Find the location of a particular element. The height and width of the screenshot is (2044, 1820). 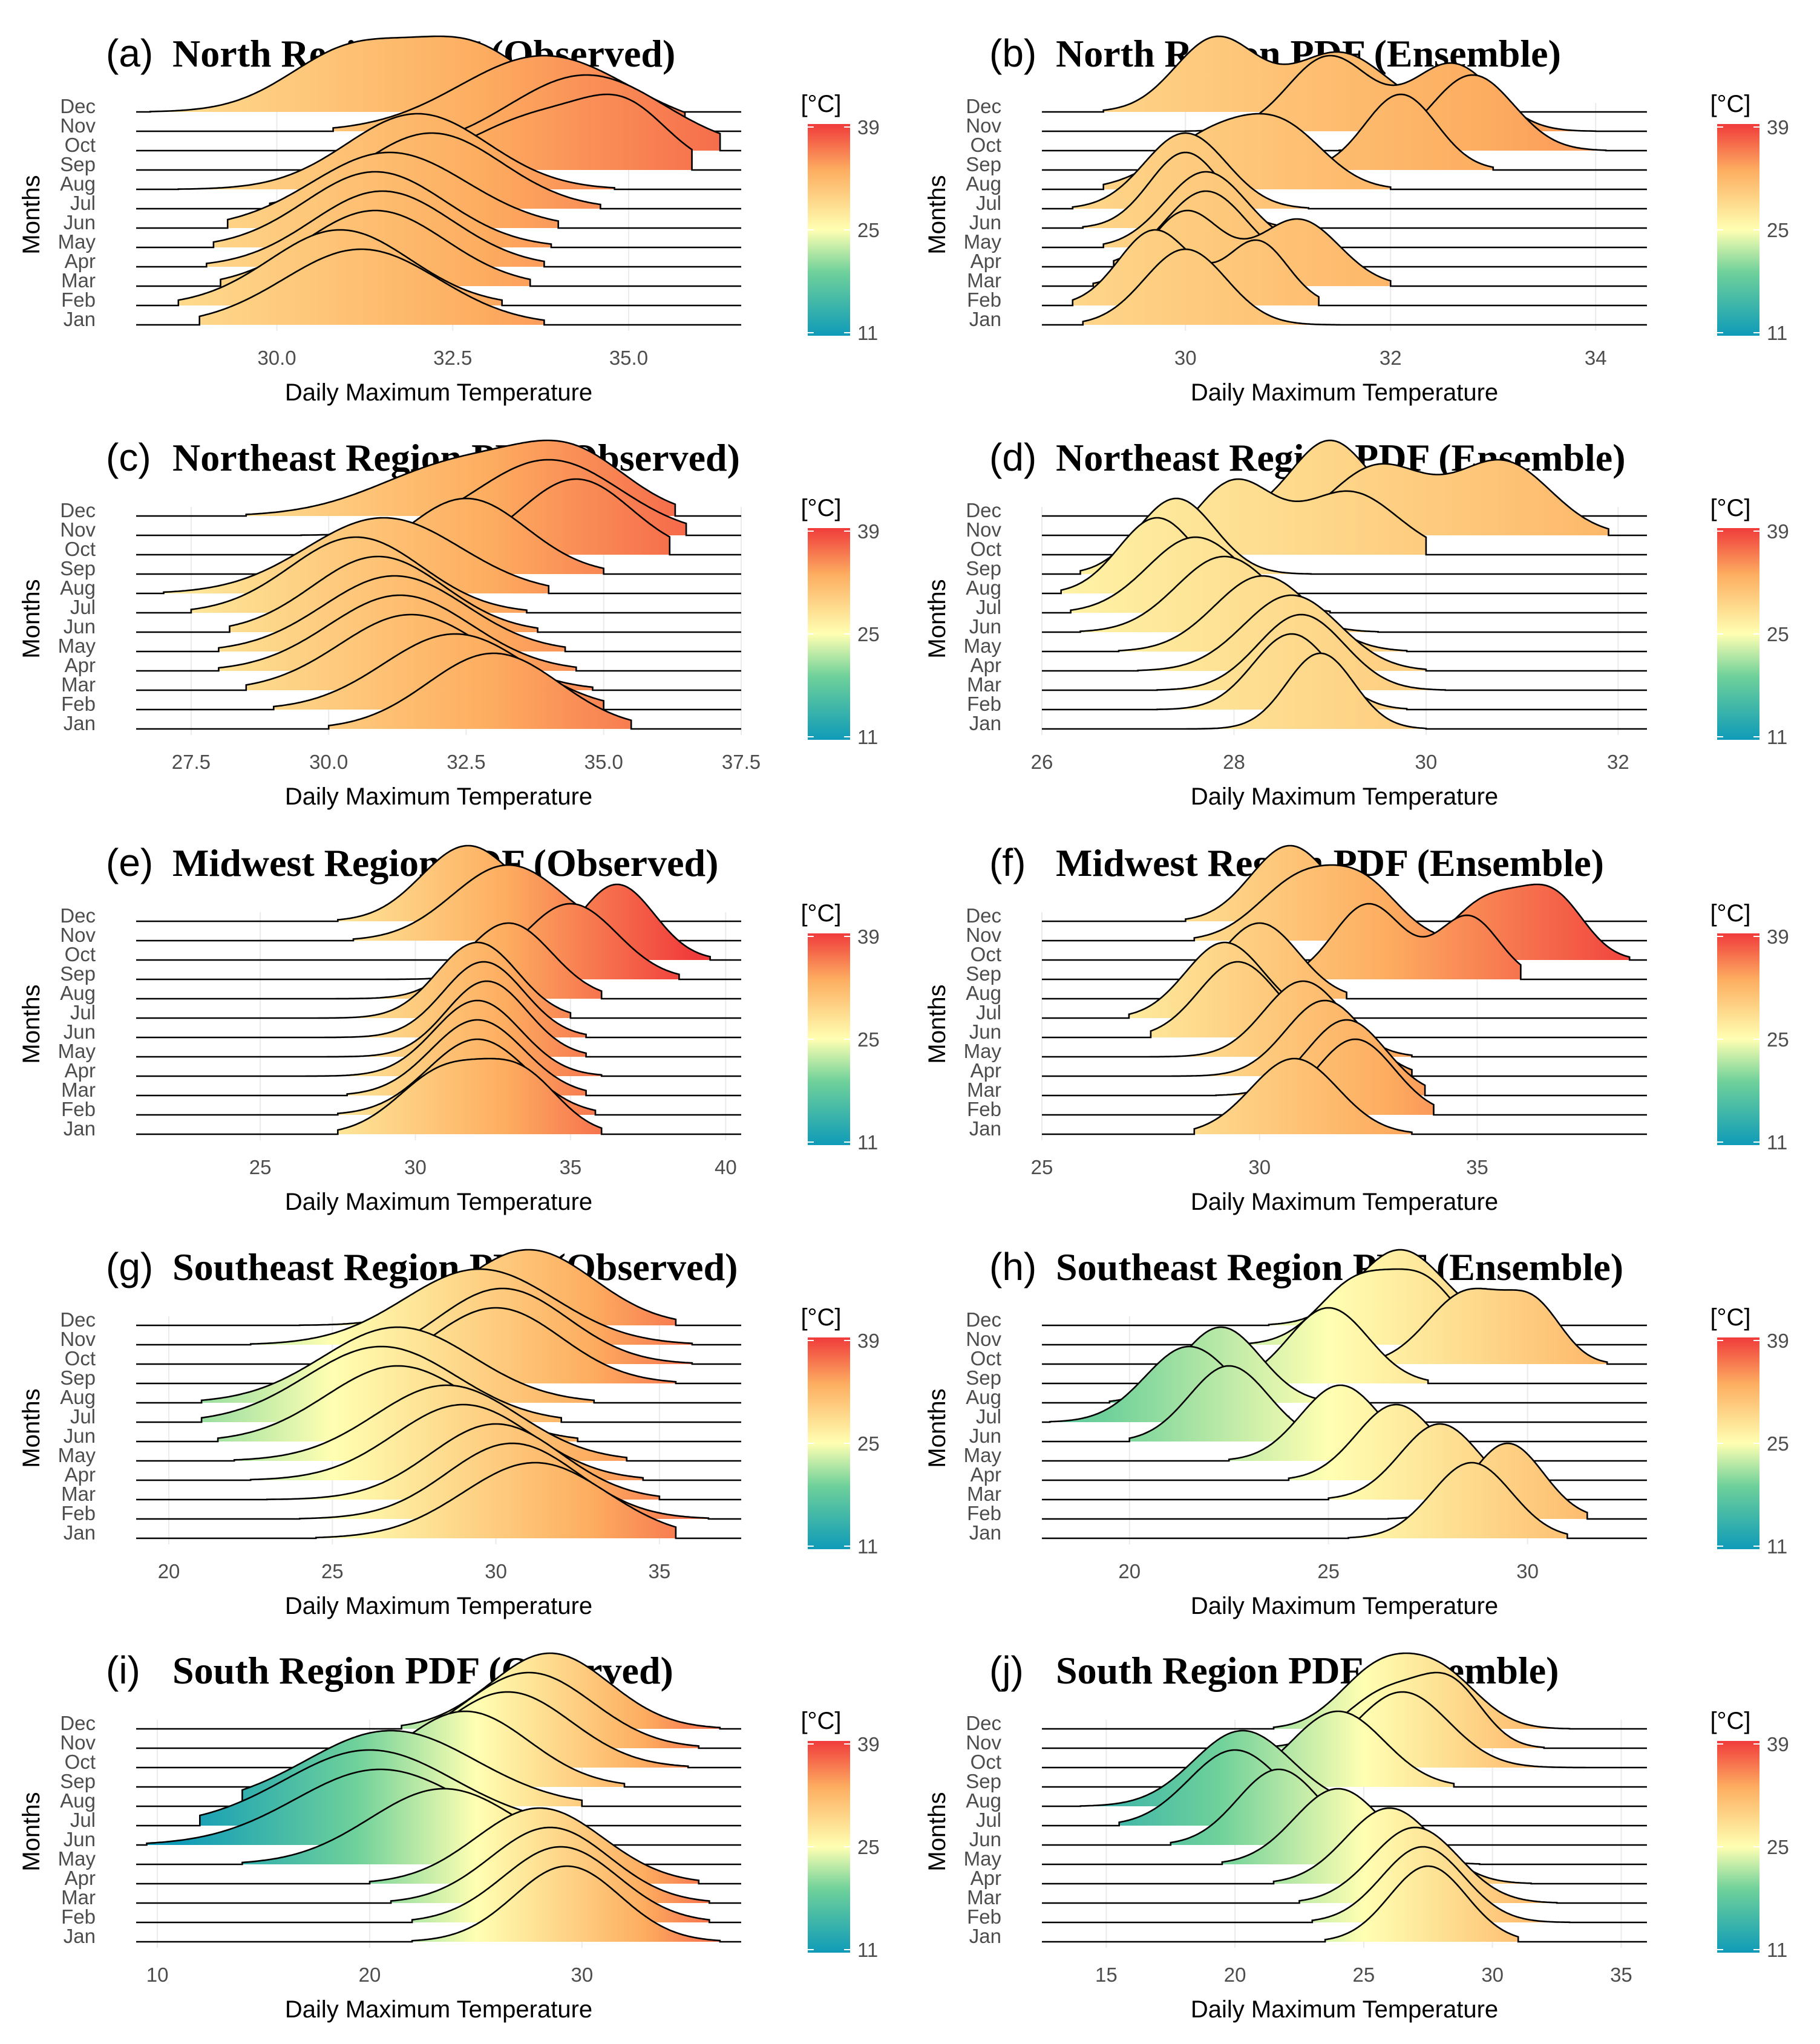

ridge-fill-apr is located at coordinates (438, 1039).